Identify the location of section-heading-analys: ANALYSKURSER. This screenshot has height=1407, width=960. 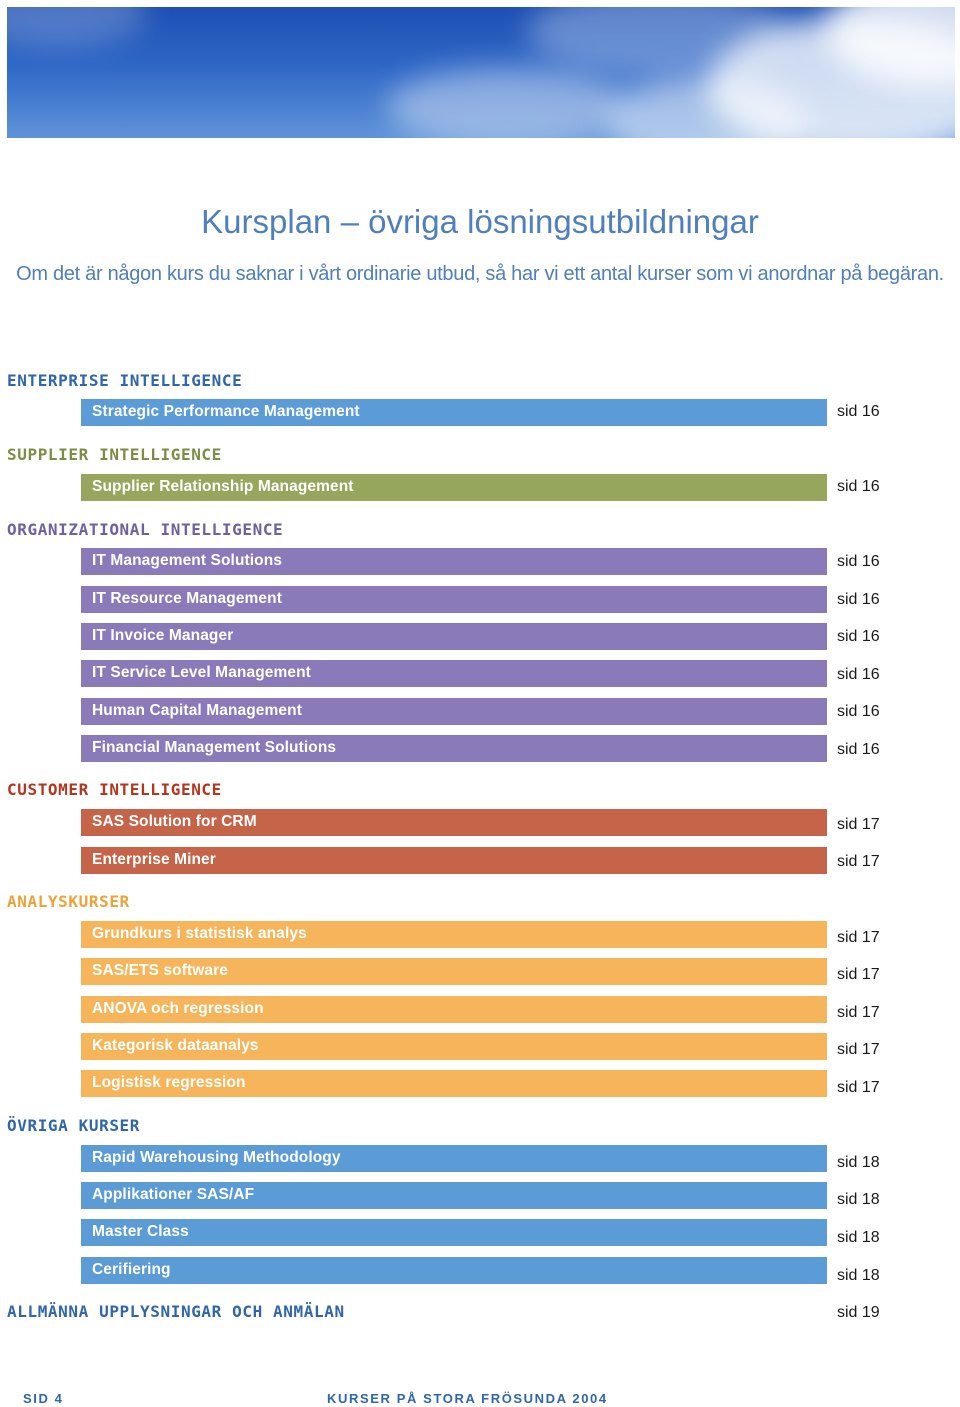
(68, 901).